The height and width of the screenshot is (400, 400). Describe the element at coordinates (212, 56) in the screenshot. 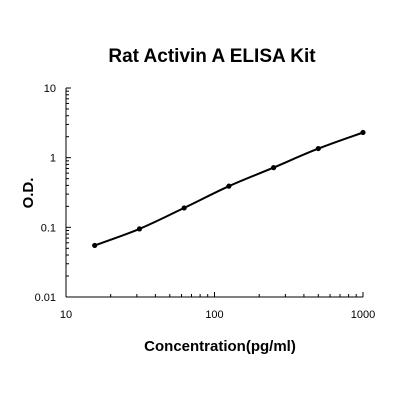

I see `chart-title: Rat Activin A ELISA Kit` at that location.